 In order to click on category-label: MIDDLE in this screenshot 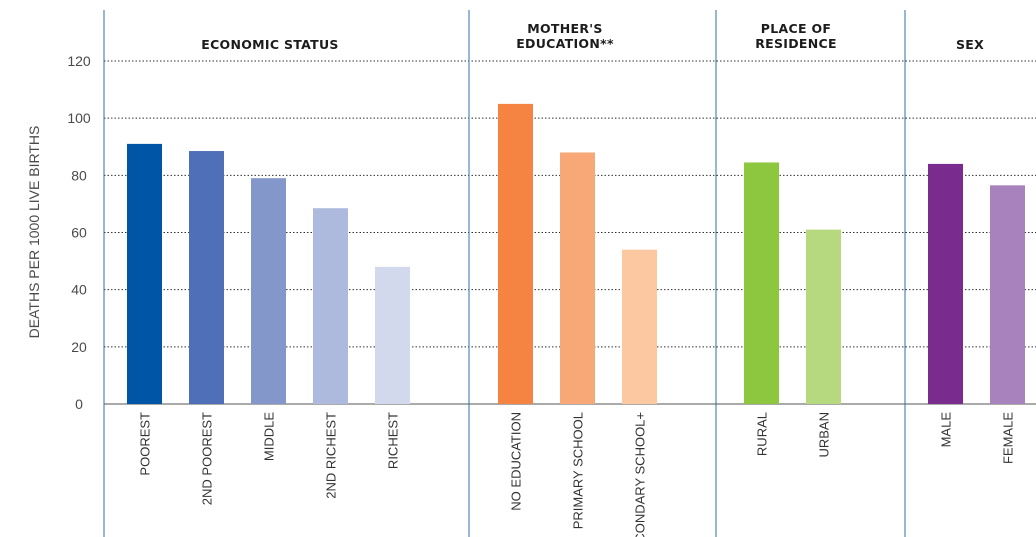, I will do `click(269, 436)`.